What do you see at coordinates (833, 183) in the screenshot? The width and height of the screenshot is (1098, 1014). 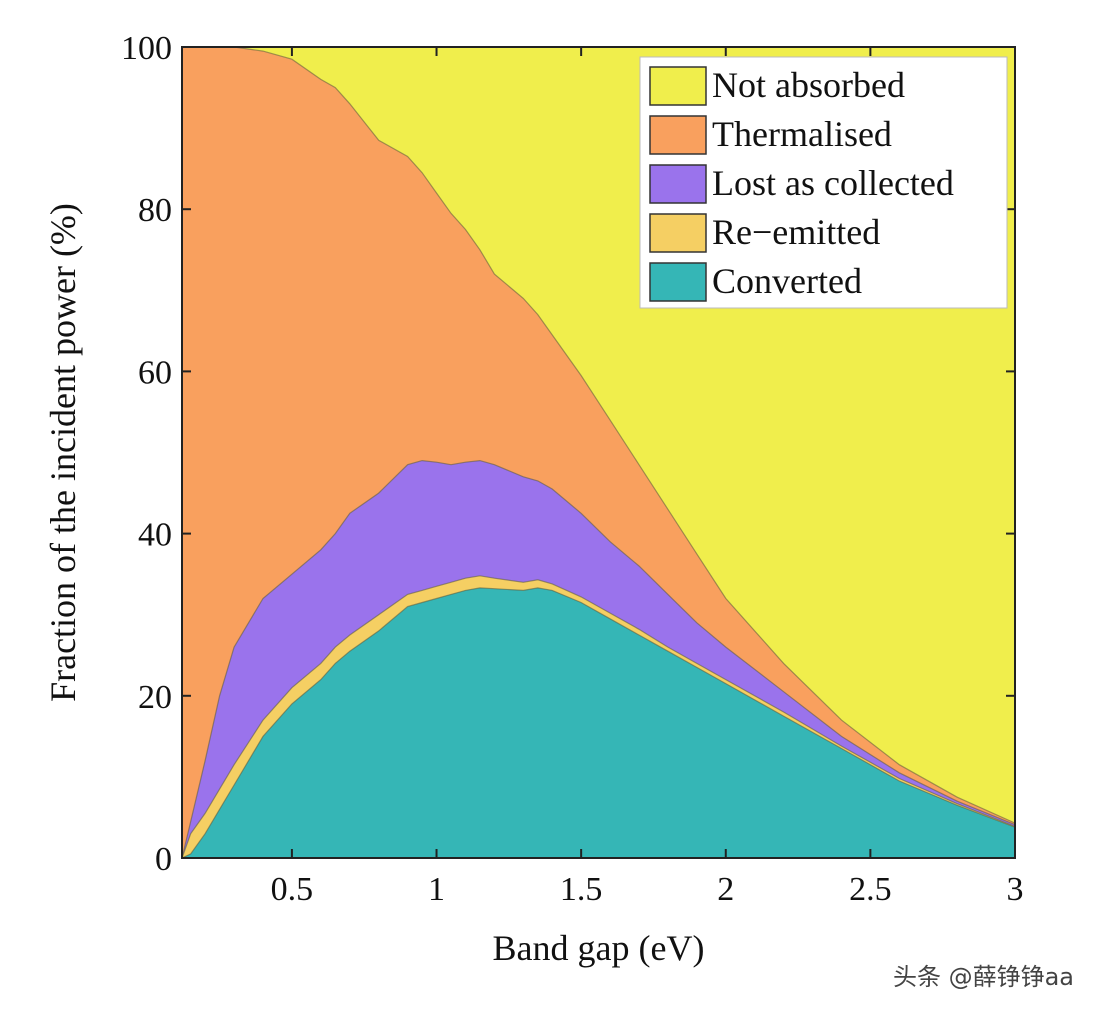 I see `legend-label: Lost as collected` at bounding box center [833, 183].